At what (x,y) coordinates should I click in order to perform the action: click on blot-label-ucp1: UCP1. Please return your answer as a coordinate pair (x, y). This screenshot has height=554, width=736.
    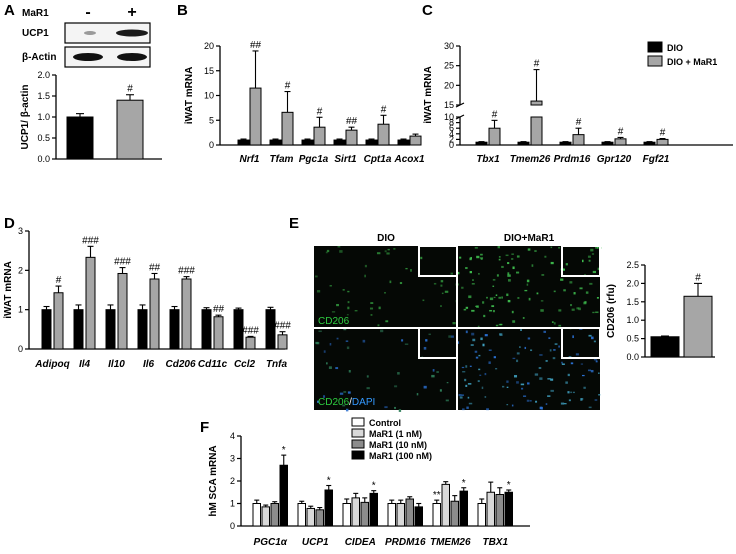
    Looking at the image, I should click on (35, 33).